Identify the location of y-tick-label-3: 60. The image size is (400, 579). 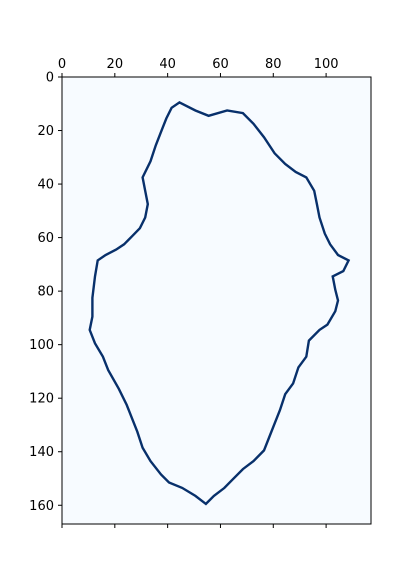
(45, 238).